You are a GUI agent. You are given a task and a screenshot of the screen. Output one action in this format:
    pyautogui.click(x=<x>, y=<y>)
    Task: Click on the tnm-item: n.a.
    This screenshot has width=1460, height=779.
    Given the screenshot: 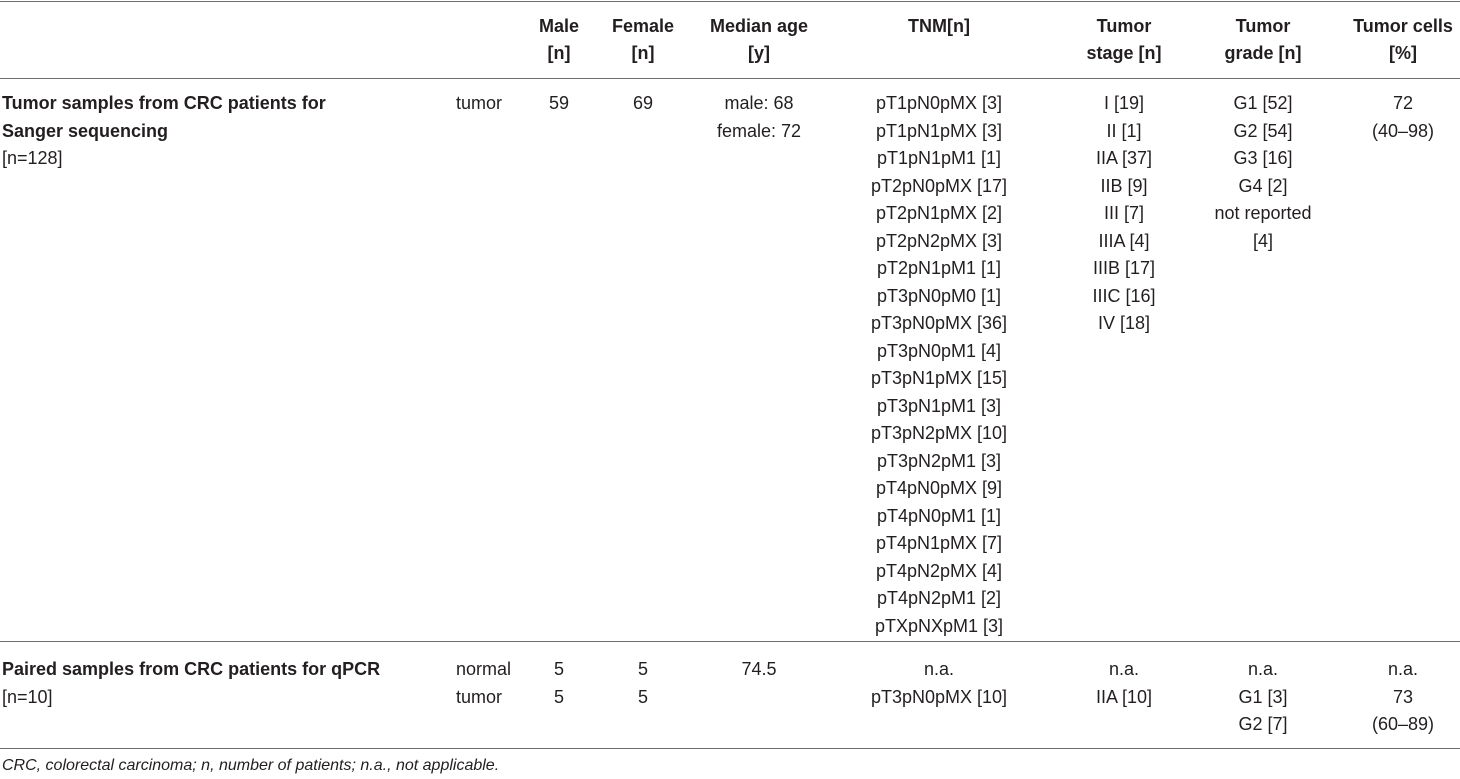 What is the action you would take?
    pyautogui.click(x=939, y=669)
    